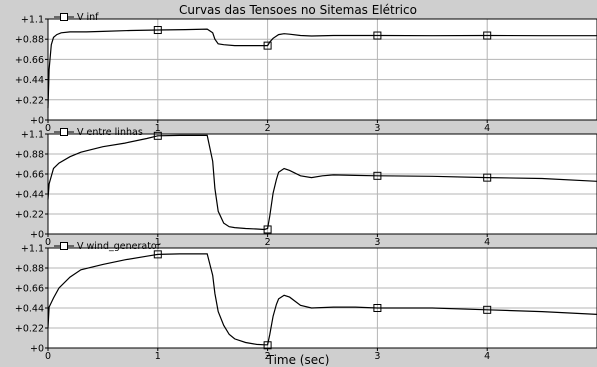  Describe the element at coordinates (88, 17) in the screenshot. I see `legend-label: V inf` at that location.